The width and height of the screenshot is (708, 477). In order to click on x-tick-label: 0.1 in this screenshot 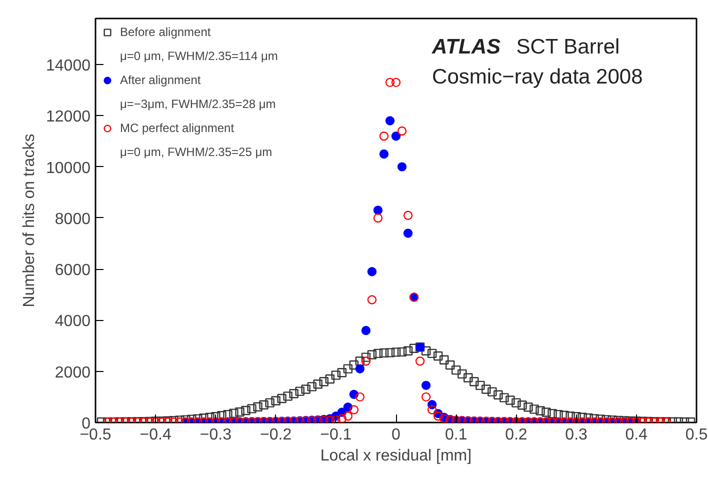, I will do `click(456, 435)`.